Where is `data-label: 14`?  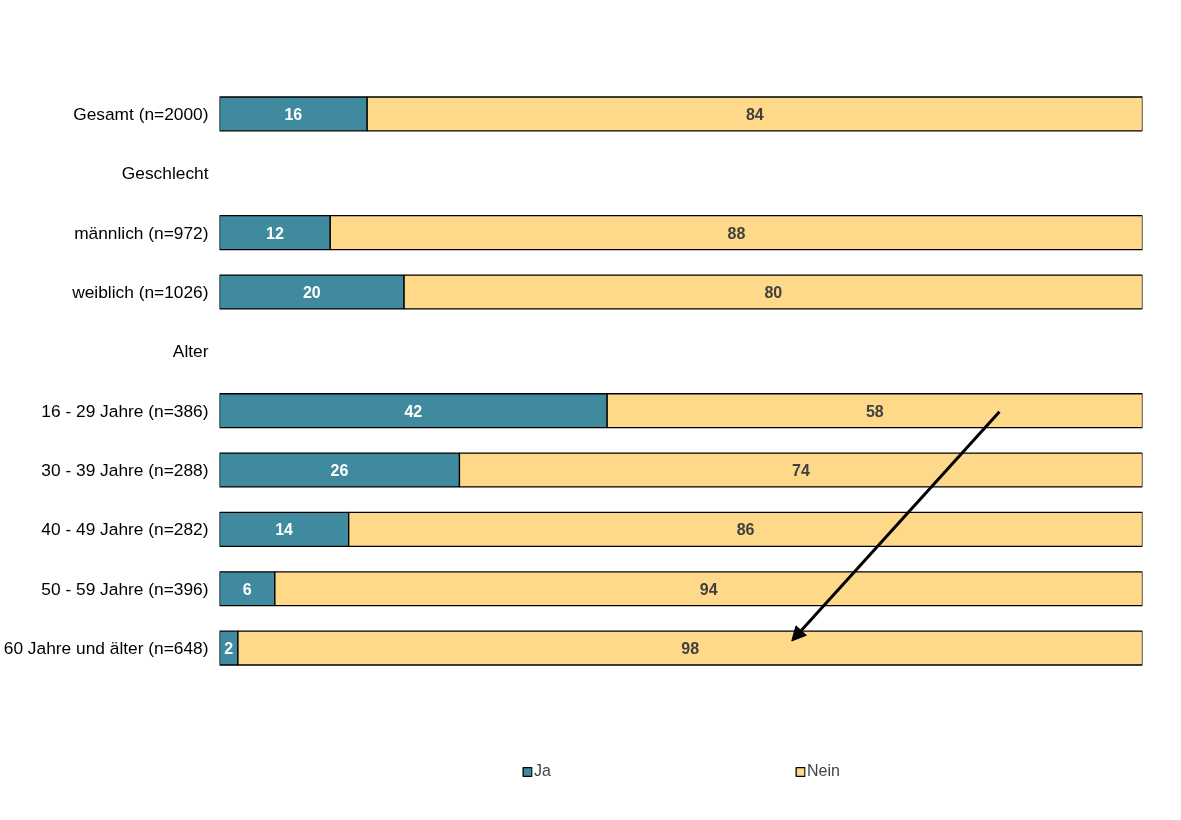
data-label: 14 is located at coordinates (284, 530).